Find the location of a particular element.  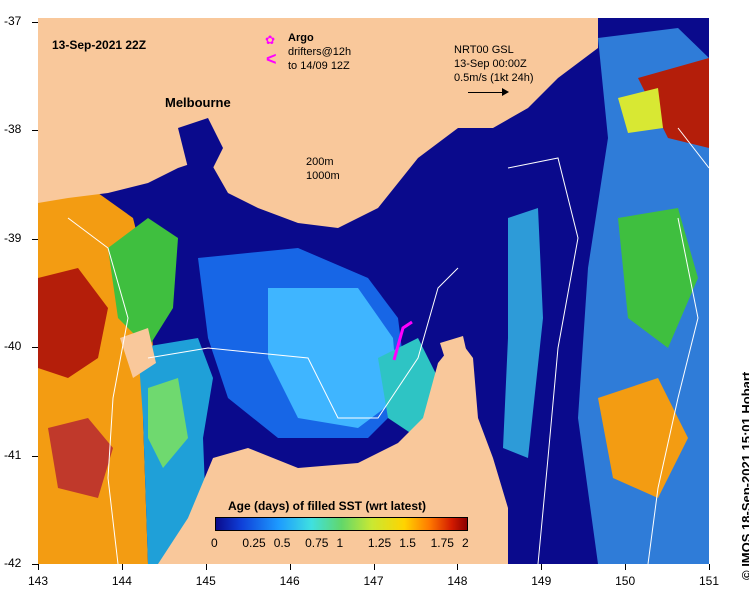

x-tick-label: 143 is located at coordinates (38, 581).